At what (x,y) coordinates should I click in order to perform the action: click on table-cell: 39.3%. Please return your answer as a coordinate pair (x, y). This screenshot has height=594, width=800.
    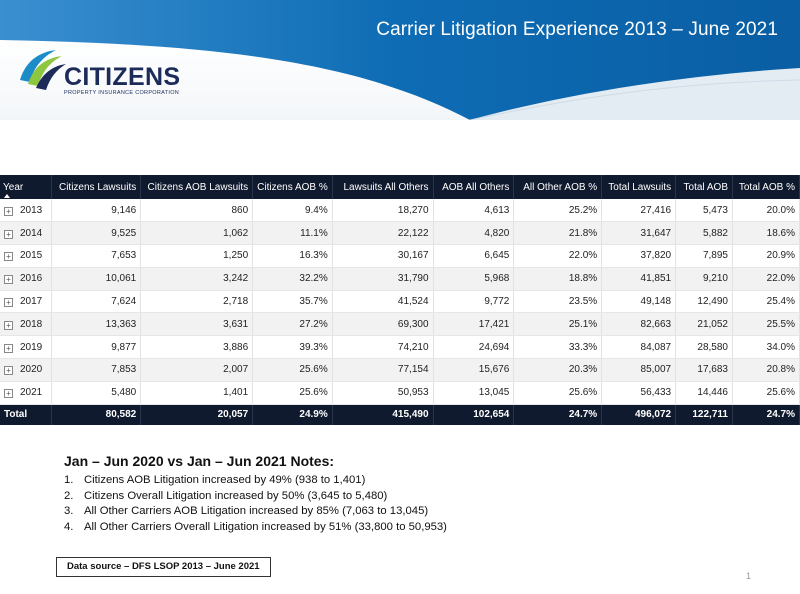
    Looking at the image, I should click on (292, 347).